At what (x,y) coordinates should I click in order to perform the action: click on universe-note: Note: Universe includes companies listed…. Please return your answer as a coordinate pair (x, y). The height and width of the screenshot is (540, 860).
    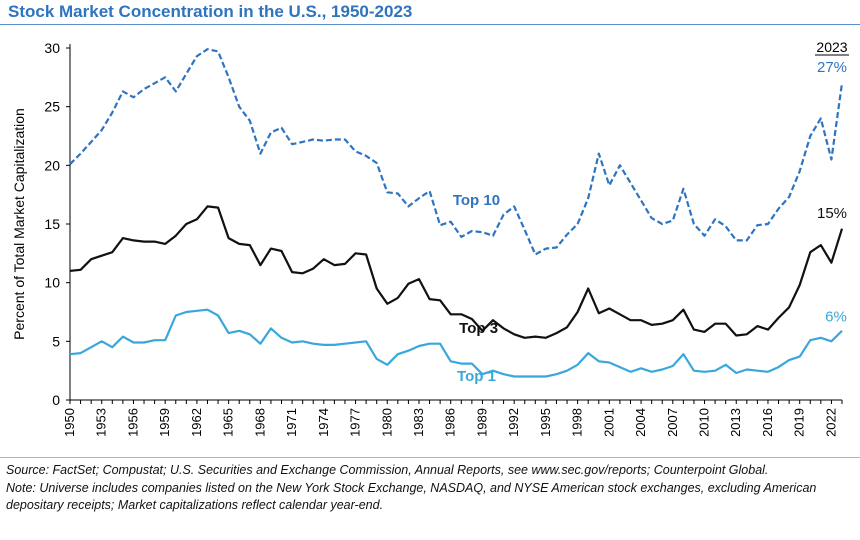
    Looking at the image, I should click on (411, 496).